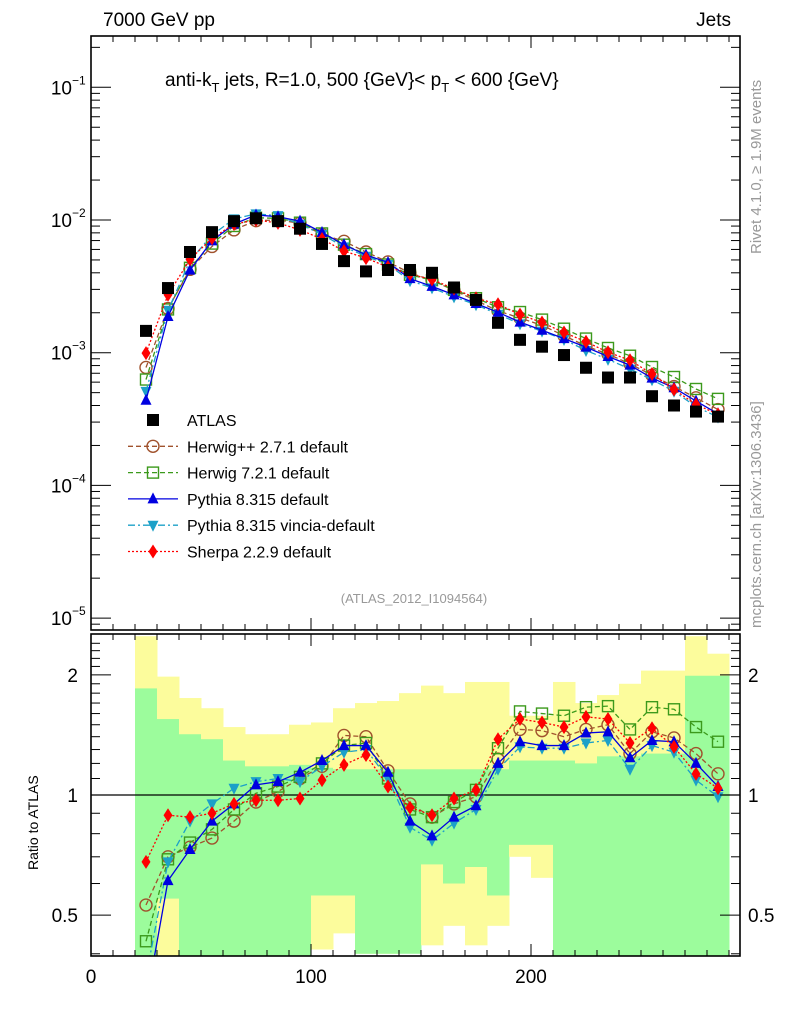 The image size is (786, 1024). I want to click on legend-entry-herwig7: Herwig 7.2.1 default, so click(229, 474).